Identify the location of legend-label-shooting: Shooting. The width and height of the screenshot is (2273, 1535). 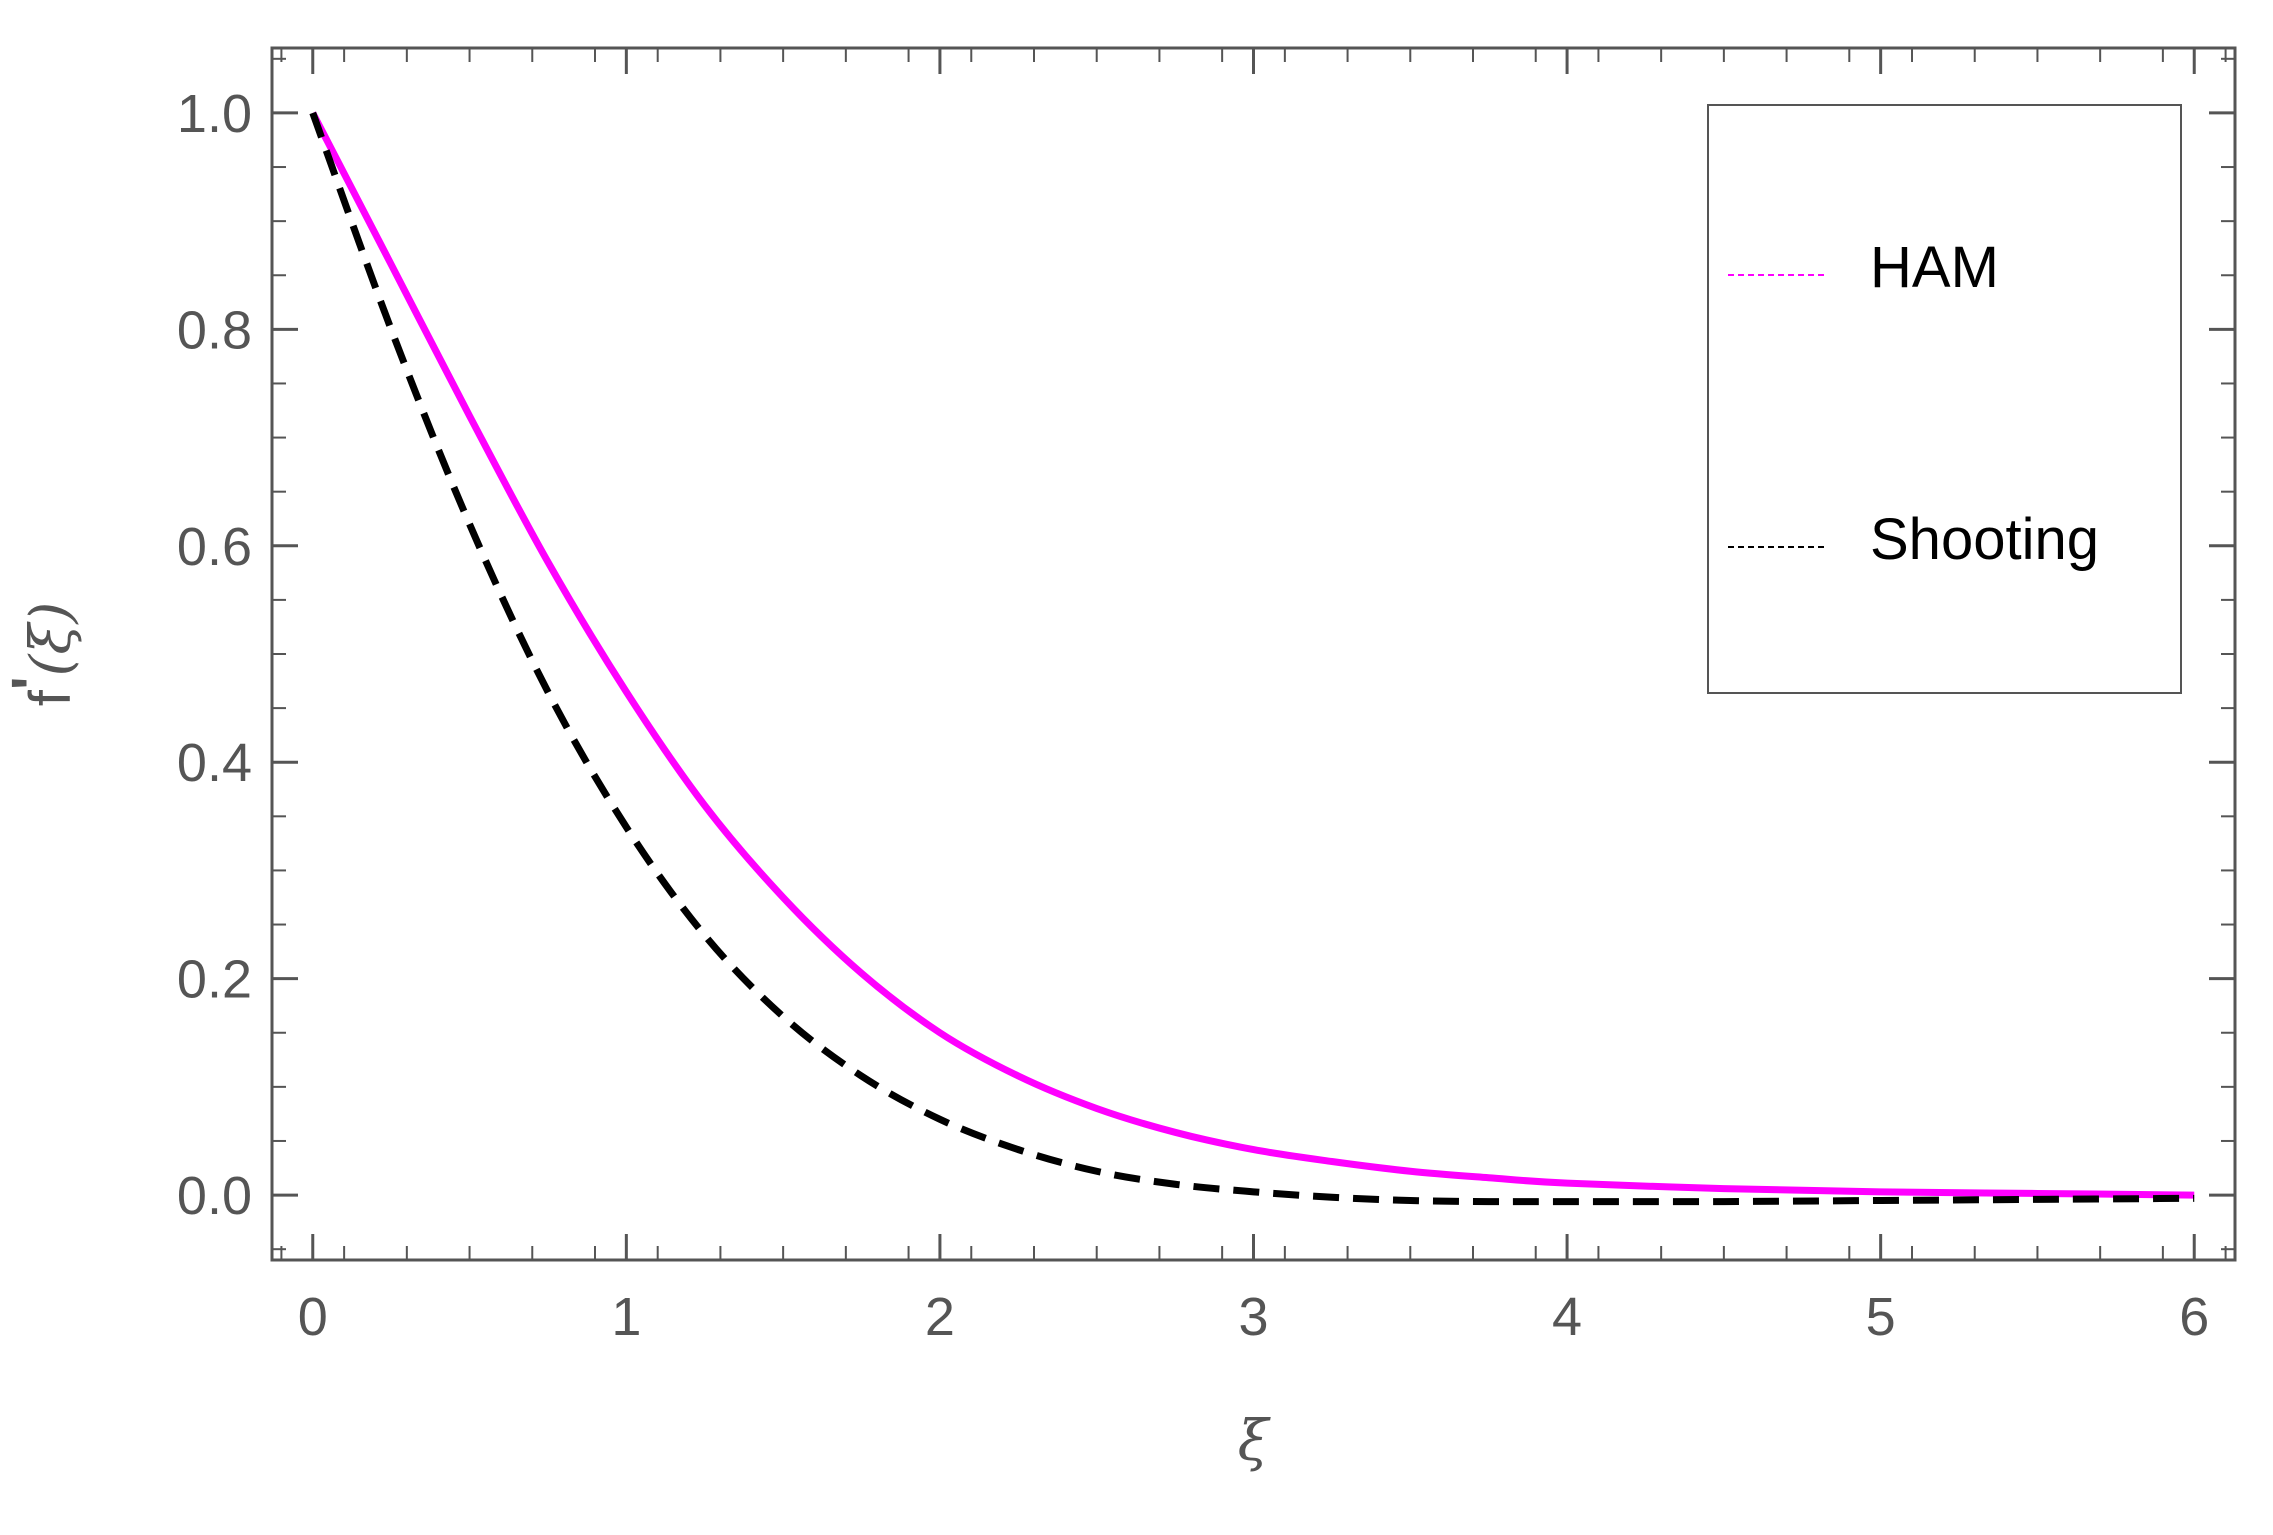
(1984, 539).